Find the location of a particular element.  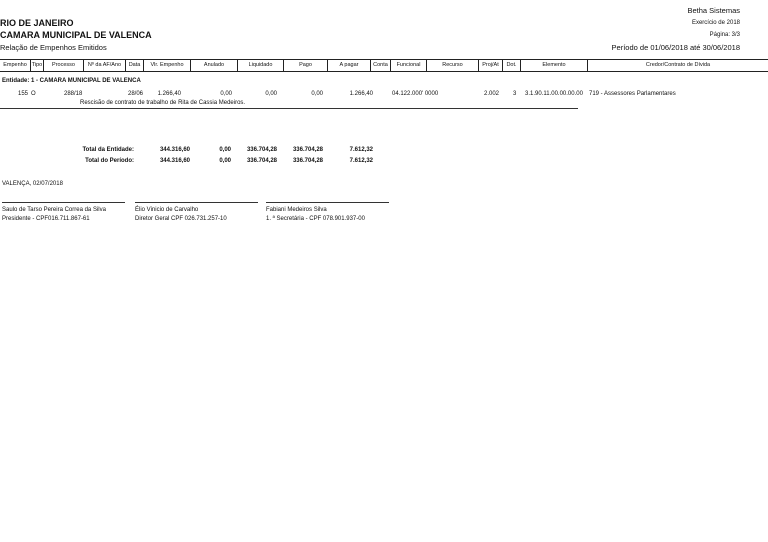

col-projat: Proj/At is located at coordinates (490, 65).